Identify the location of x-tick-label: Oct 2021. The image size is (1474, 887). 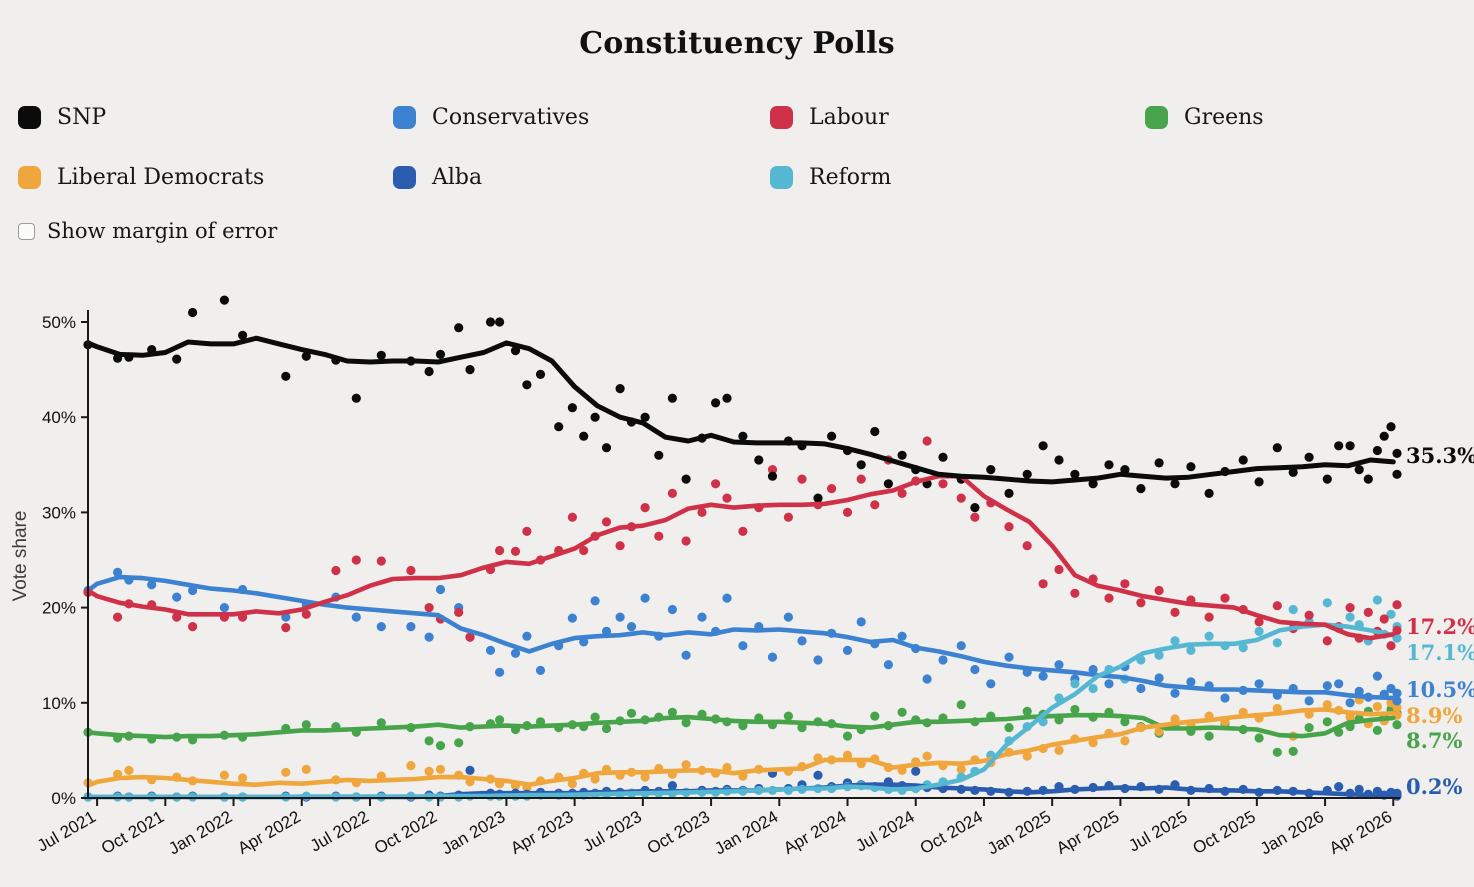
(132, 832).